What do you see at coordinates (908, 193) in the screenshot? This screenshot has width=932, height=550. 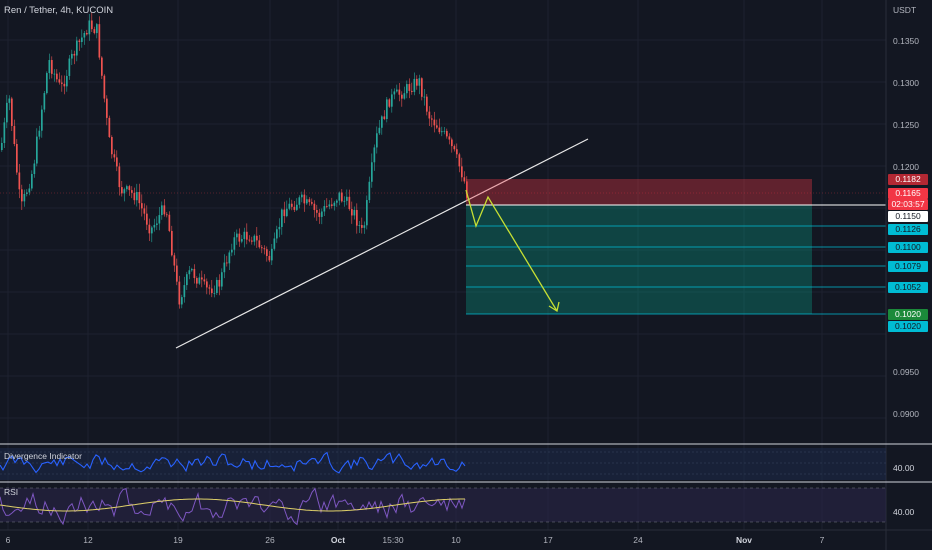 I see `current-price-label: 0.1165` at bounding box center [908, 193].